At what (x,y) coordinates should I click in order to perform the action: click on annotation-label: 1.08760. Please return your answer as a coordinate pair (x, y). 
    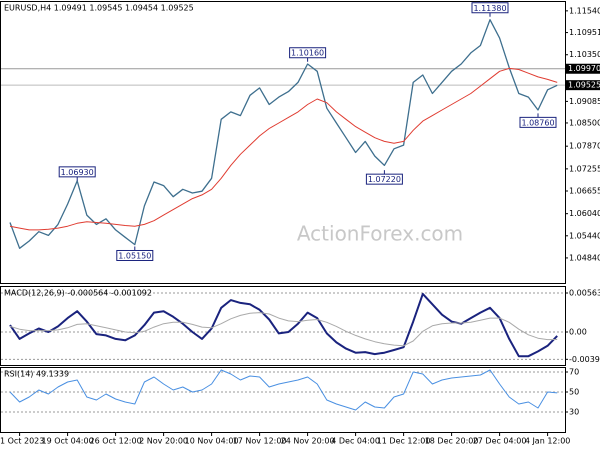
    Looking at the image, I should click on (537, 122).